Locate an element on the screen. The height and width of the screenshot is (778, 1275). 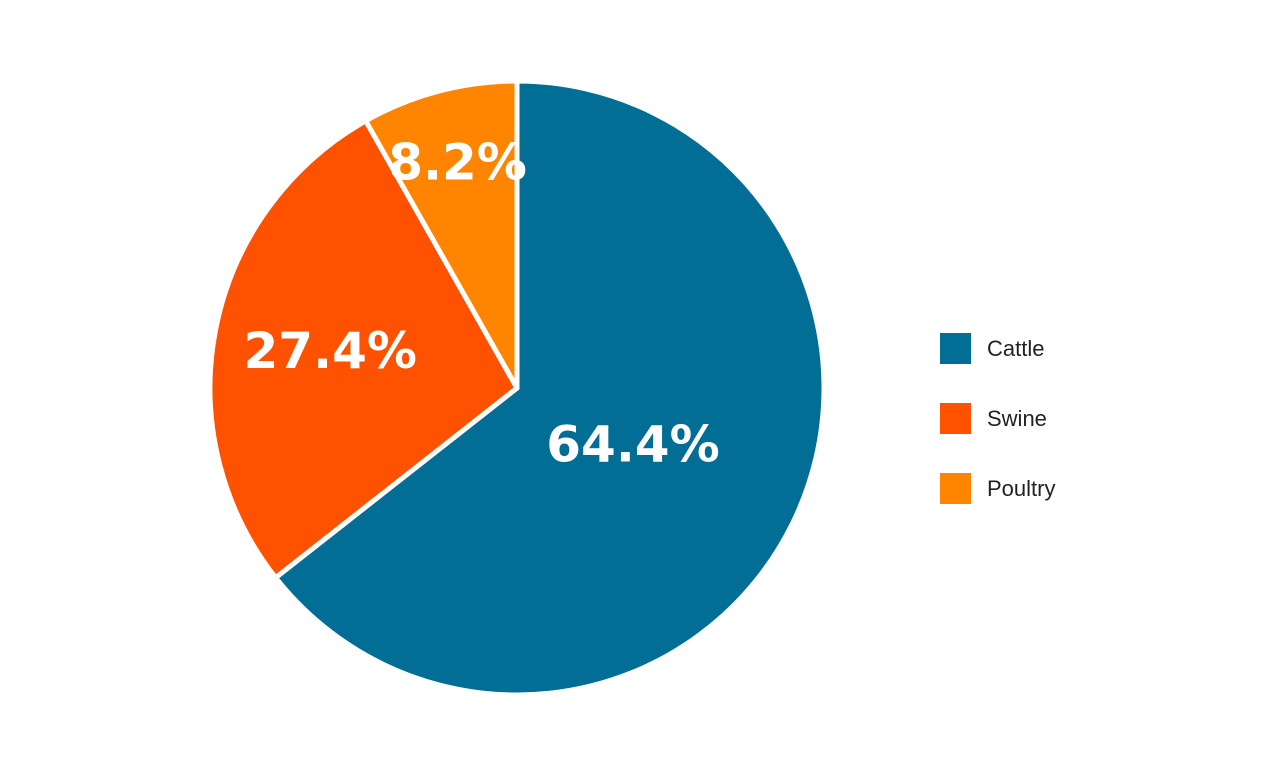
legend-swatch-poultry is located at coordinates (955, 488).